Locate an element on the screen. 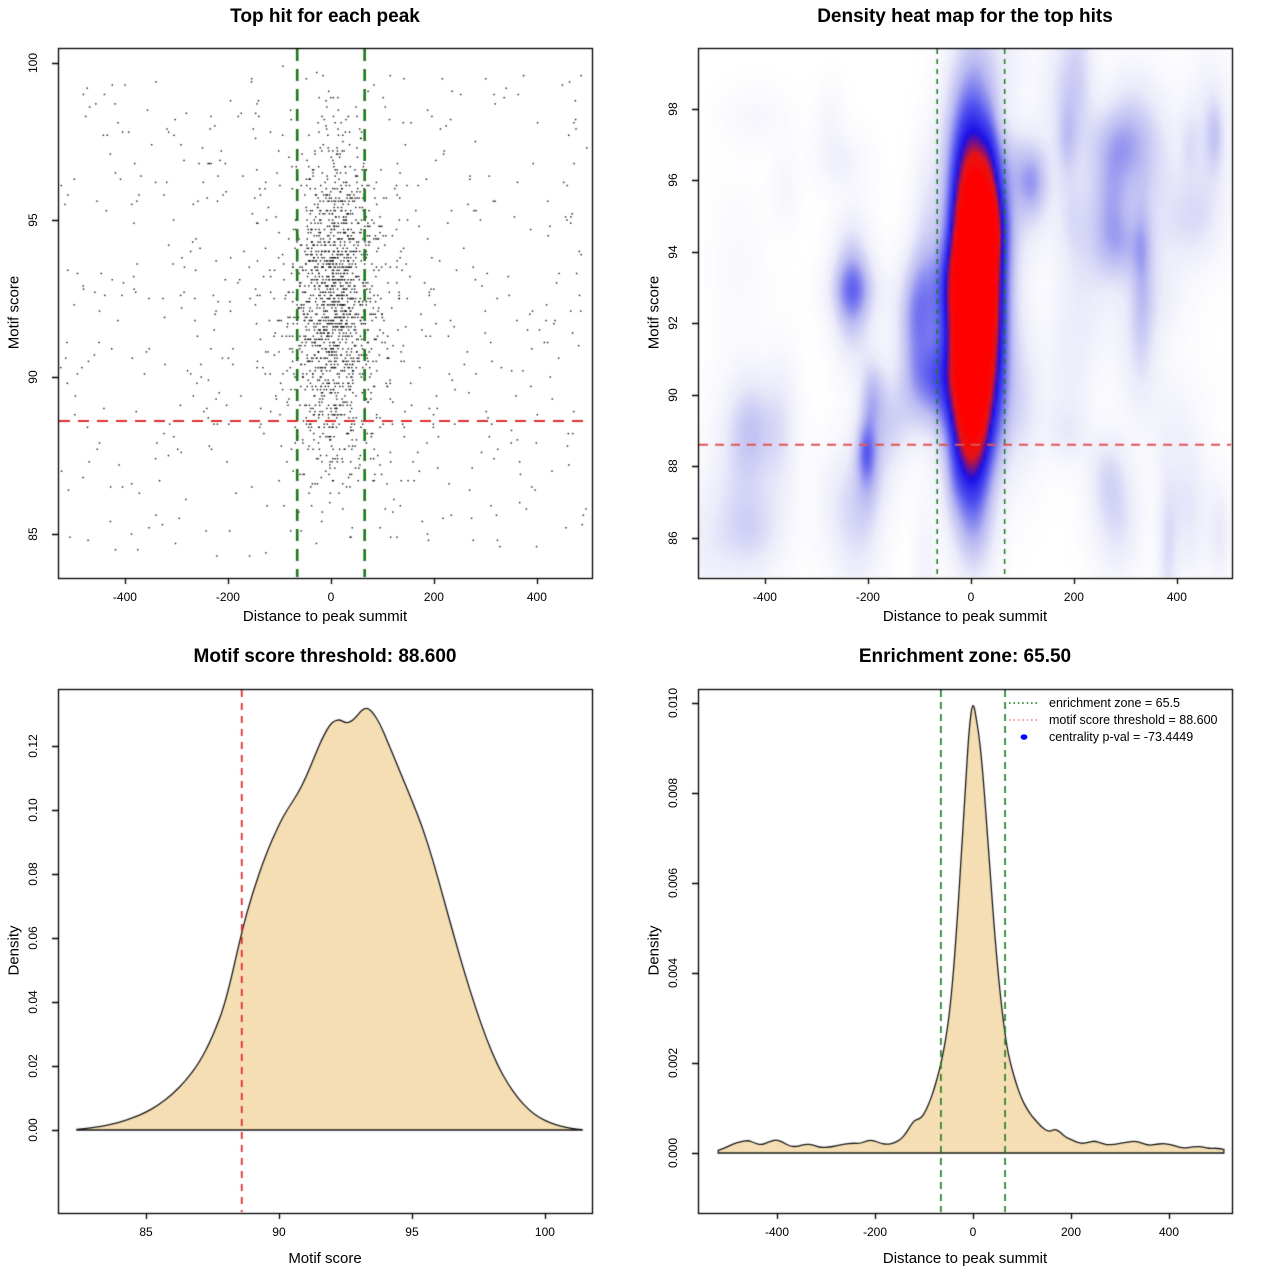  y-tick-label: 0.10 is located at coordinates (33, 810).